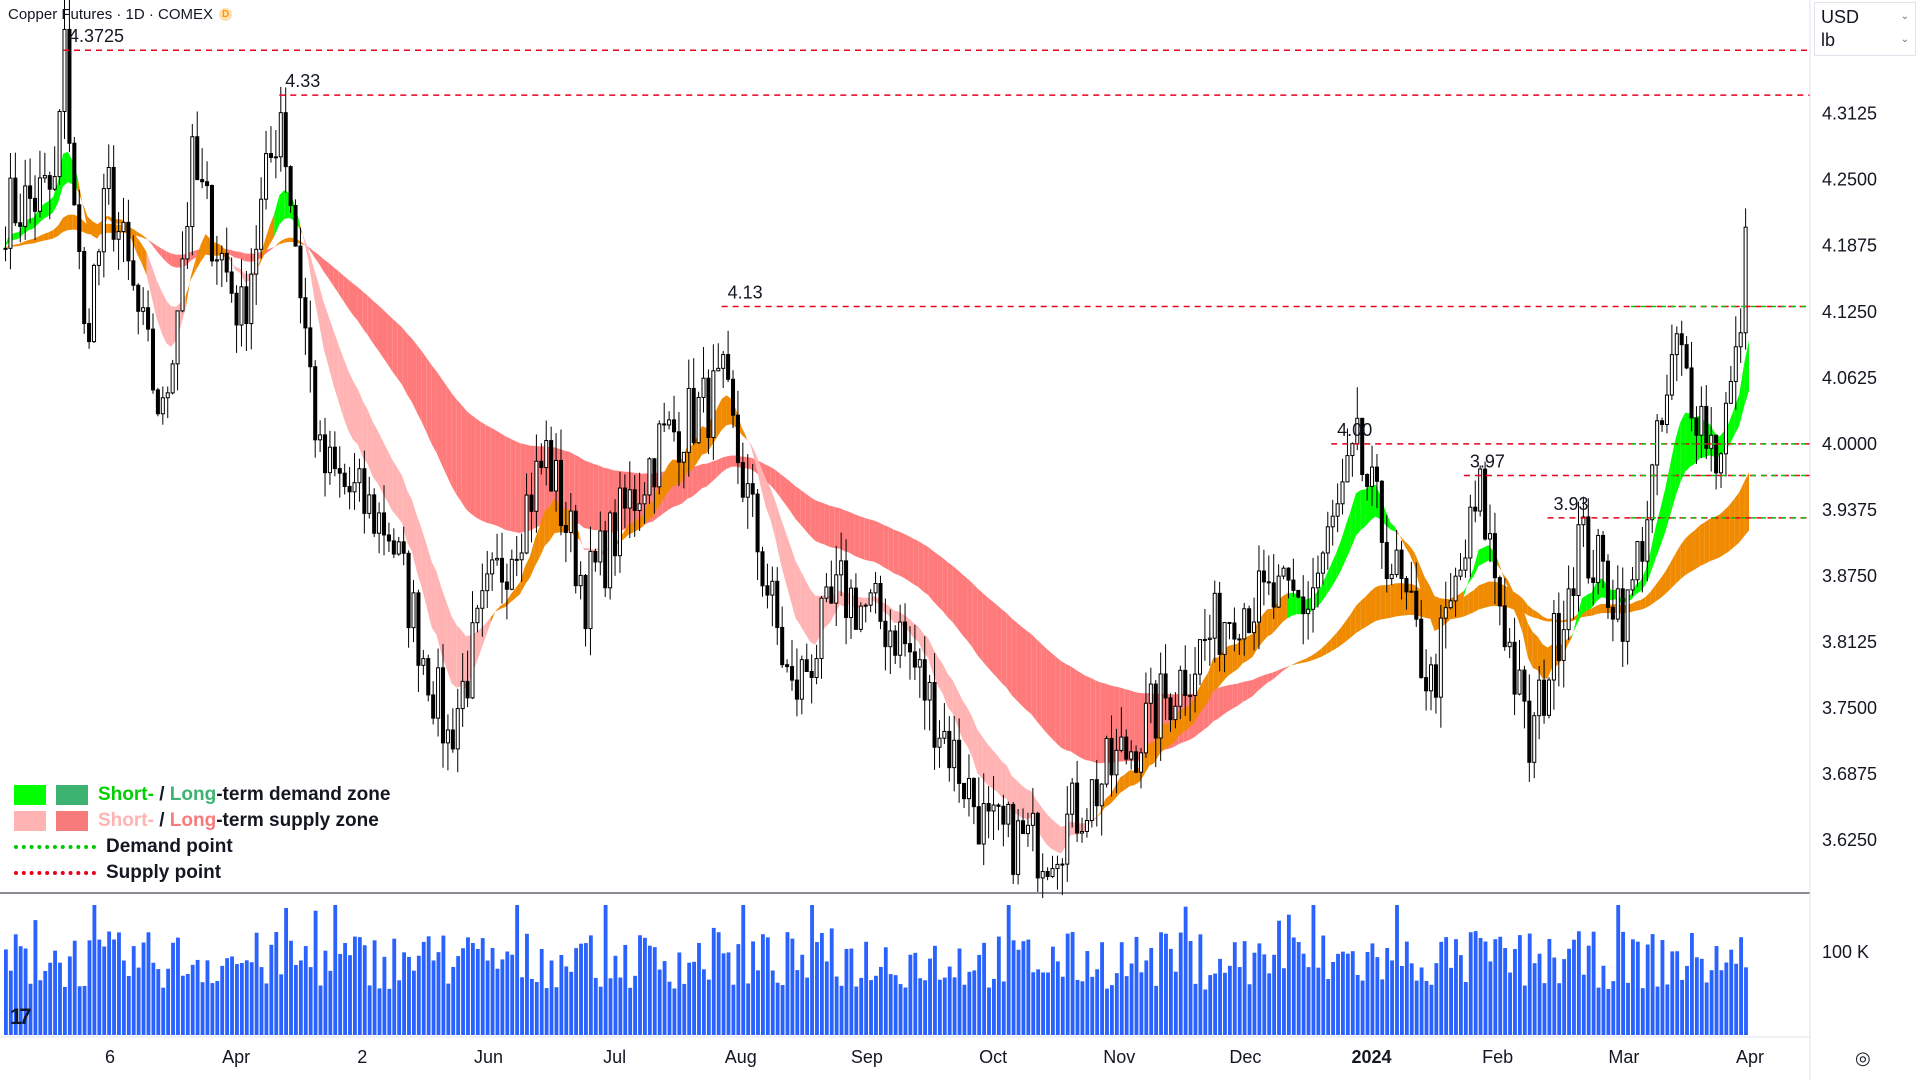  Describe the element at coordinates (1865, 29) in the screenshot. I see `currency-unit-selector: USD ⌄ lb ⌄` at that location.